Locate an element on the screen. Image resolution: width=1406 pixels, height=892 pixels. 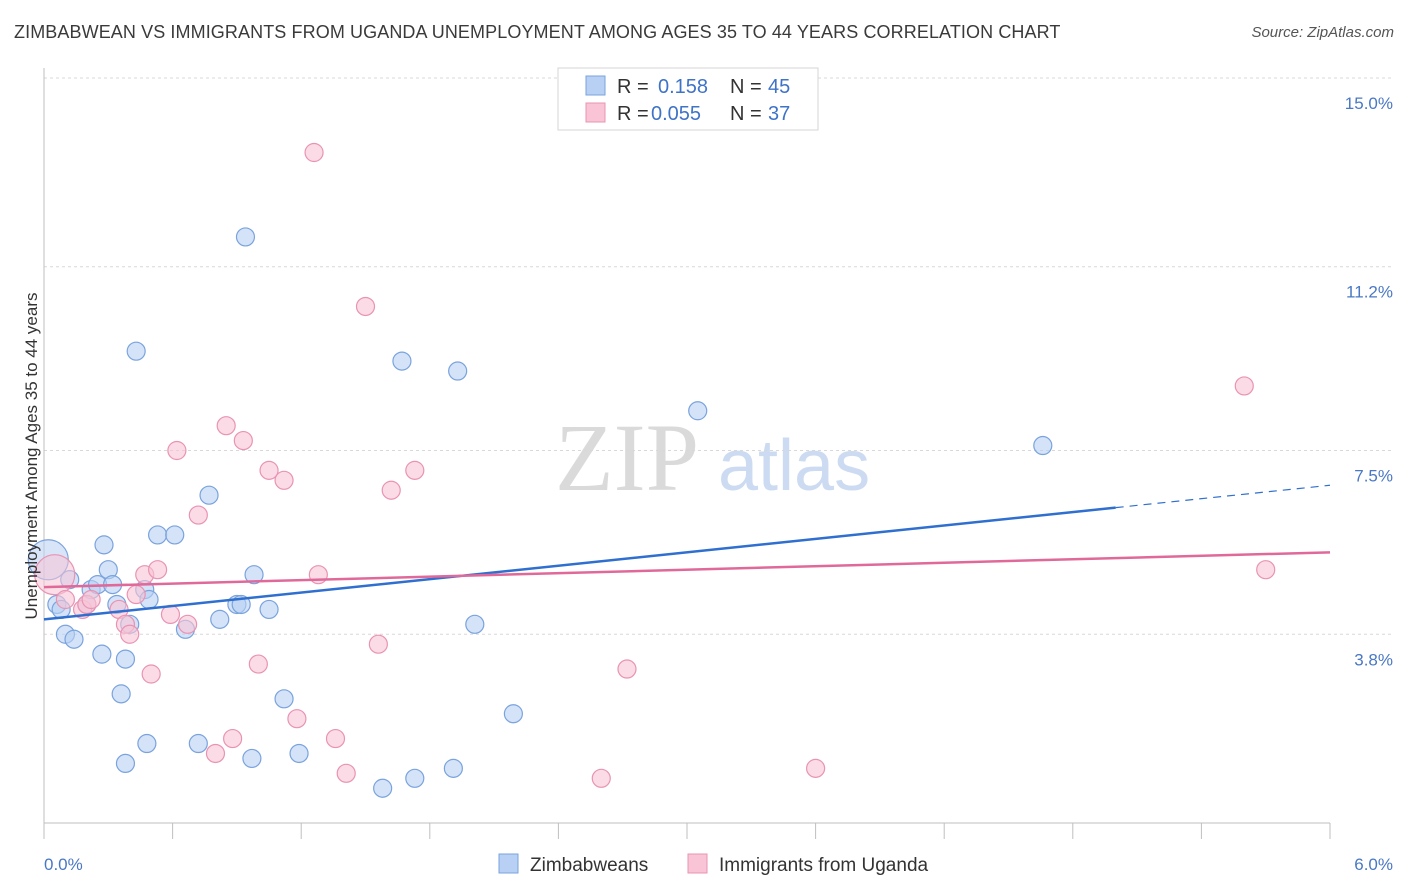
legend-n-value-1: 45 is located at coordinates (779, 87).